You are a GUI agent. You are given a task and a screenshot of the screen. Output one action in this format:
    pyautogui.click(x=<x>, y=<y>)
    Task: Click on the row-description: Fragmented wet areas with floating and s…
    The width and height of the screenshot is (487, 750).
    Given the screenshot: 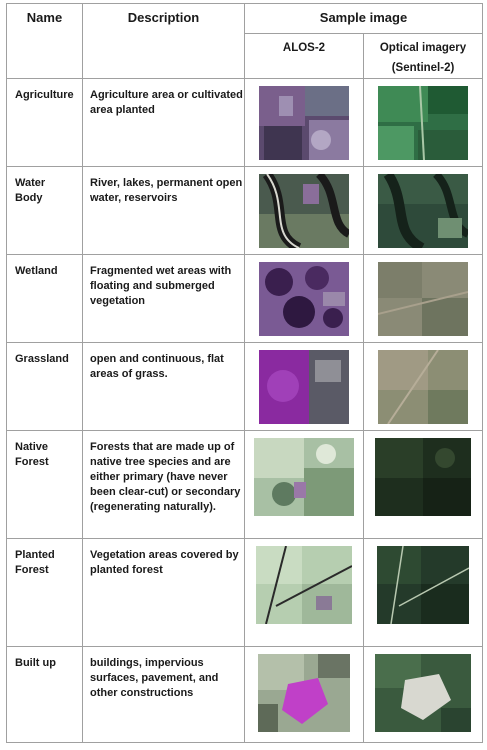 What is the action you would take?
    pyautogui.click(x=163, y=298)
    